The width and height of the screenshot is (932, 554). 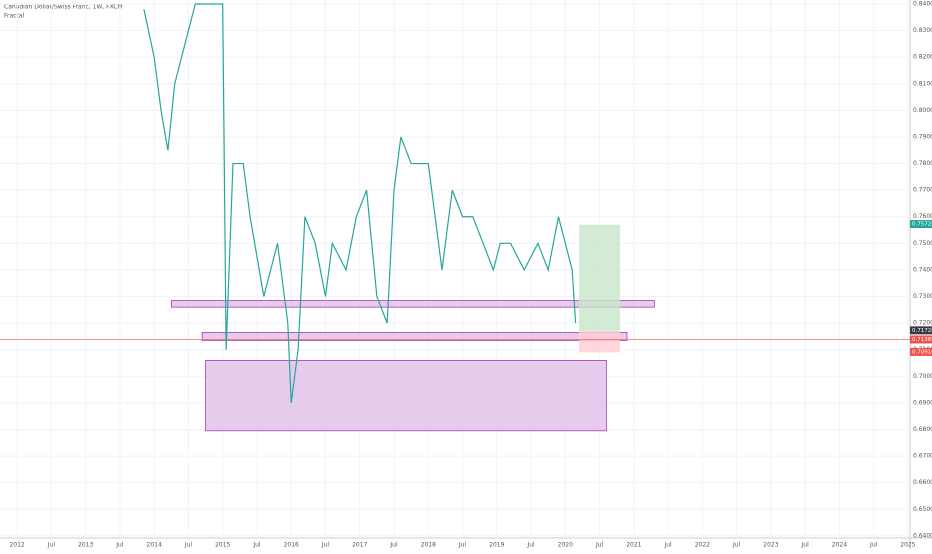 What do you see at coordinates (154, 545) in the screenshot?
I see `x-tick-label: 2014` at bounding box center [154, 545].